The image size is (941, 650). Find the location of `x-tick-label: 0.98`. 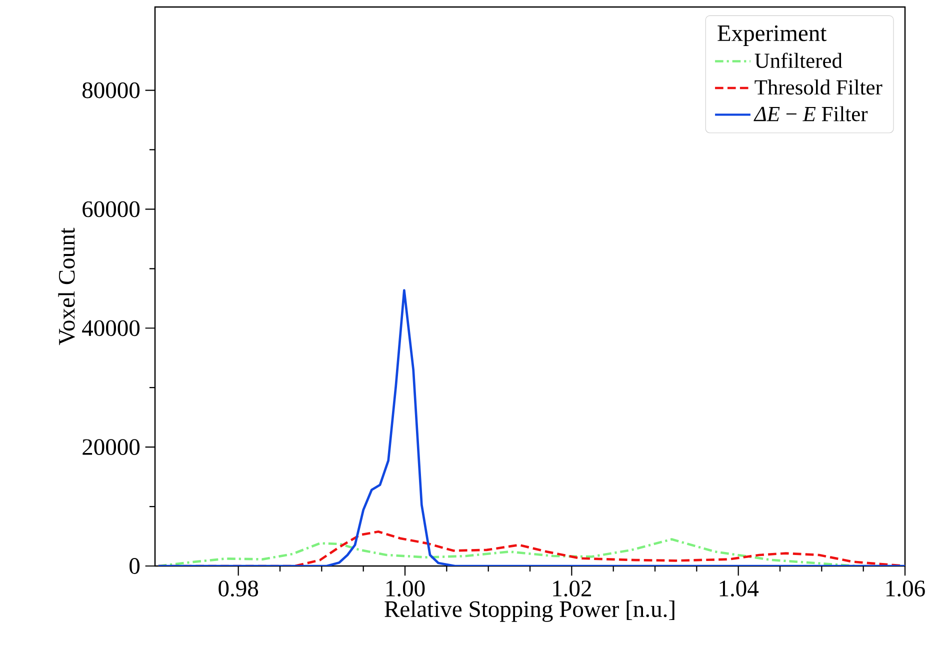

x-tick-label: 0.98 is located at coordinates (238, 588).